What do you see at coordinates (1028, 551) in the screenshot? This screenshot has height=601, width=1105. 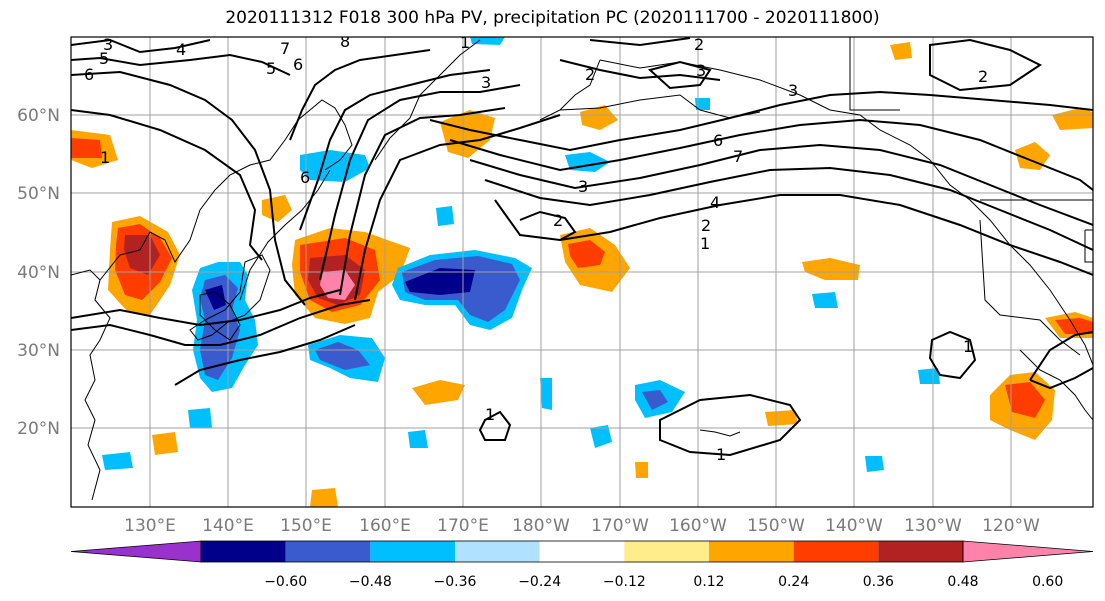 I see `colorbar-extend-high` at bounding box center [1028, 551].